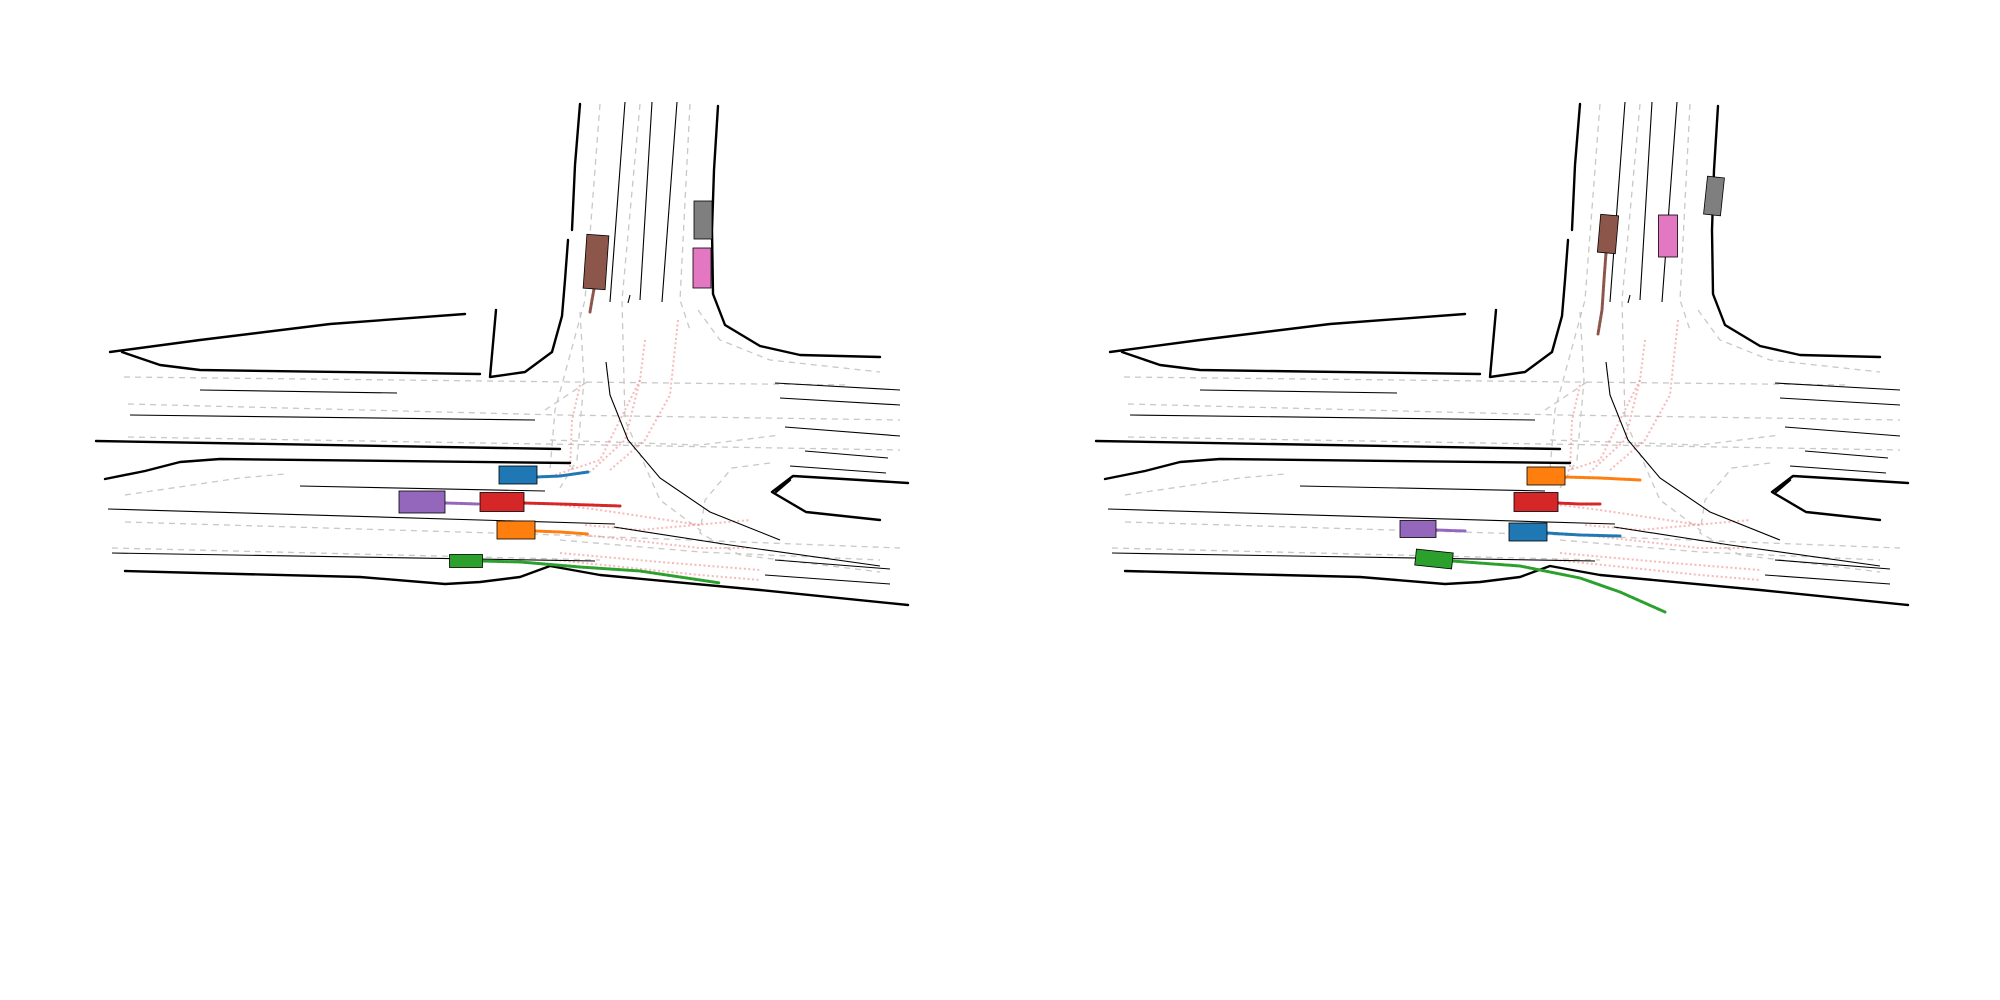 The height and width of the screenshot is (1000, 2000). I want to click on vehicle-orange, so click(516, 530).